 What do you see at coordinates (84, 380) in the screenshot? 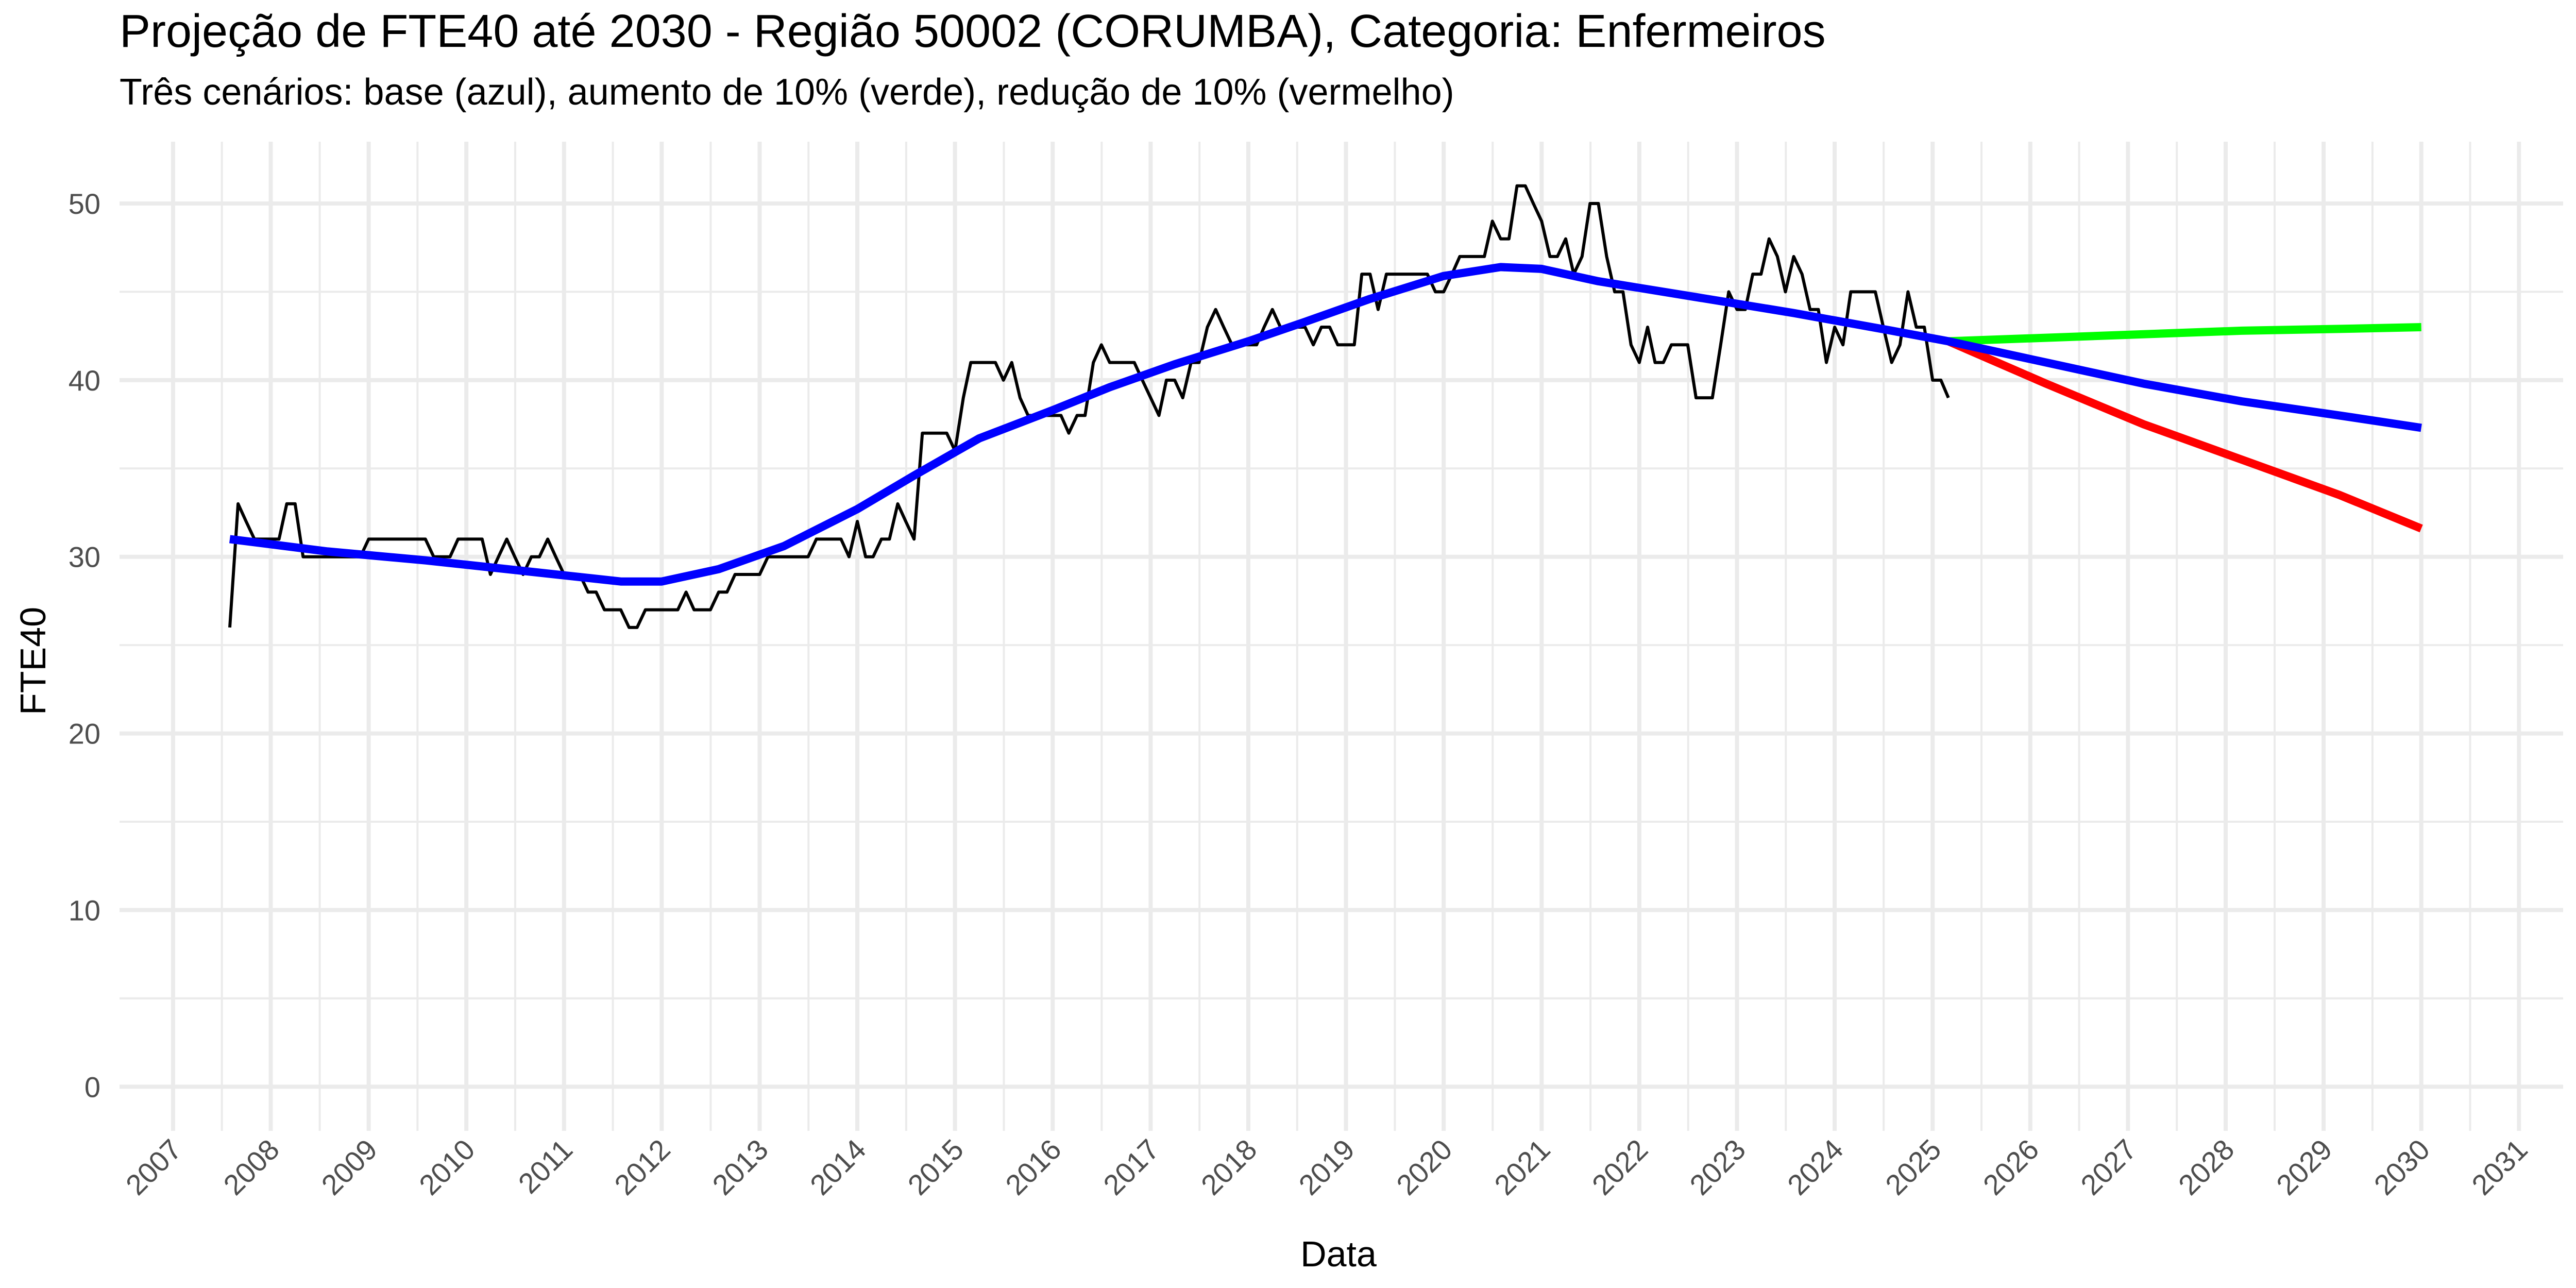
I see `y-tick-label: 40` at bounding box center [84, 380].